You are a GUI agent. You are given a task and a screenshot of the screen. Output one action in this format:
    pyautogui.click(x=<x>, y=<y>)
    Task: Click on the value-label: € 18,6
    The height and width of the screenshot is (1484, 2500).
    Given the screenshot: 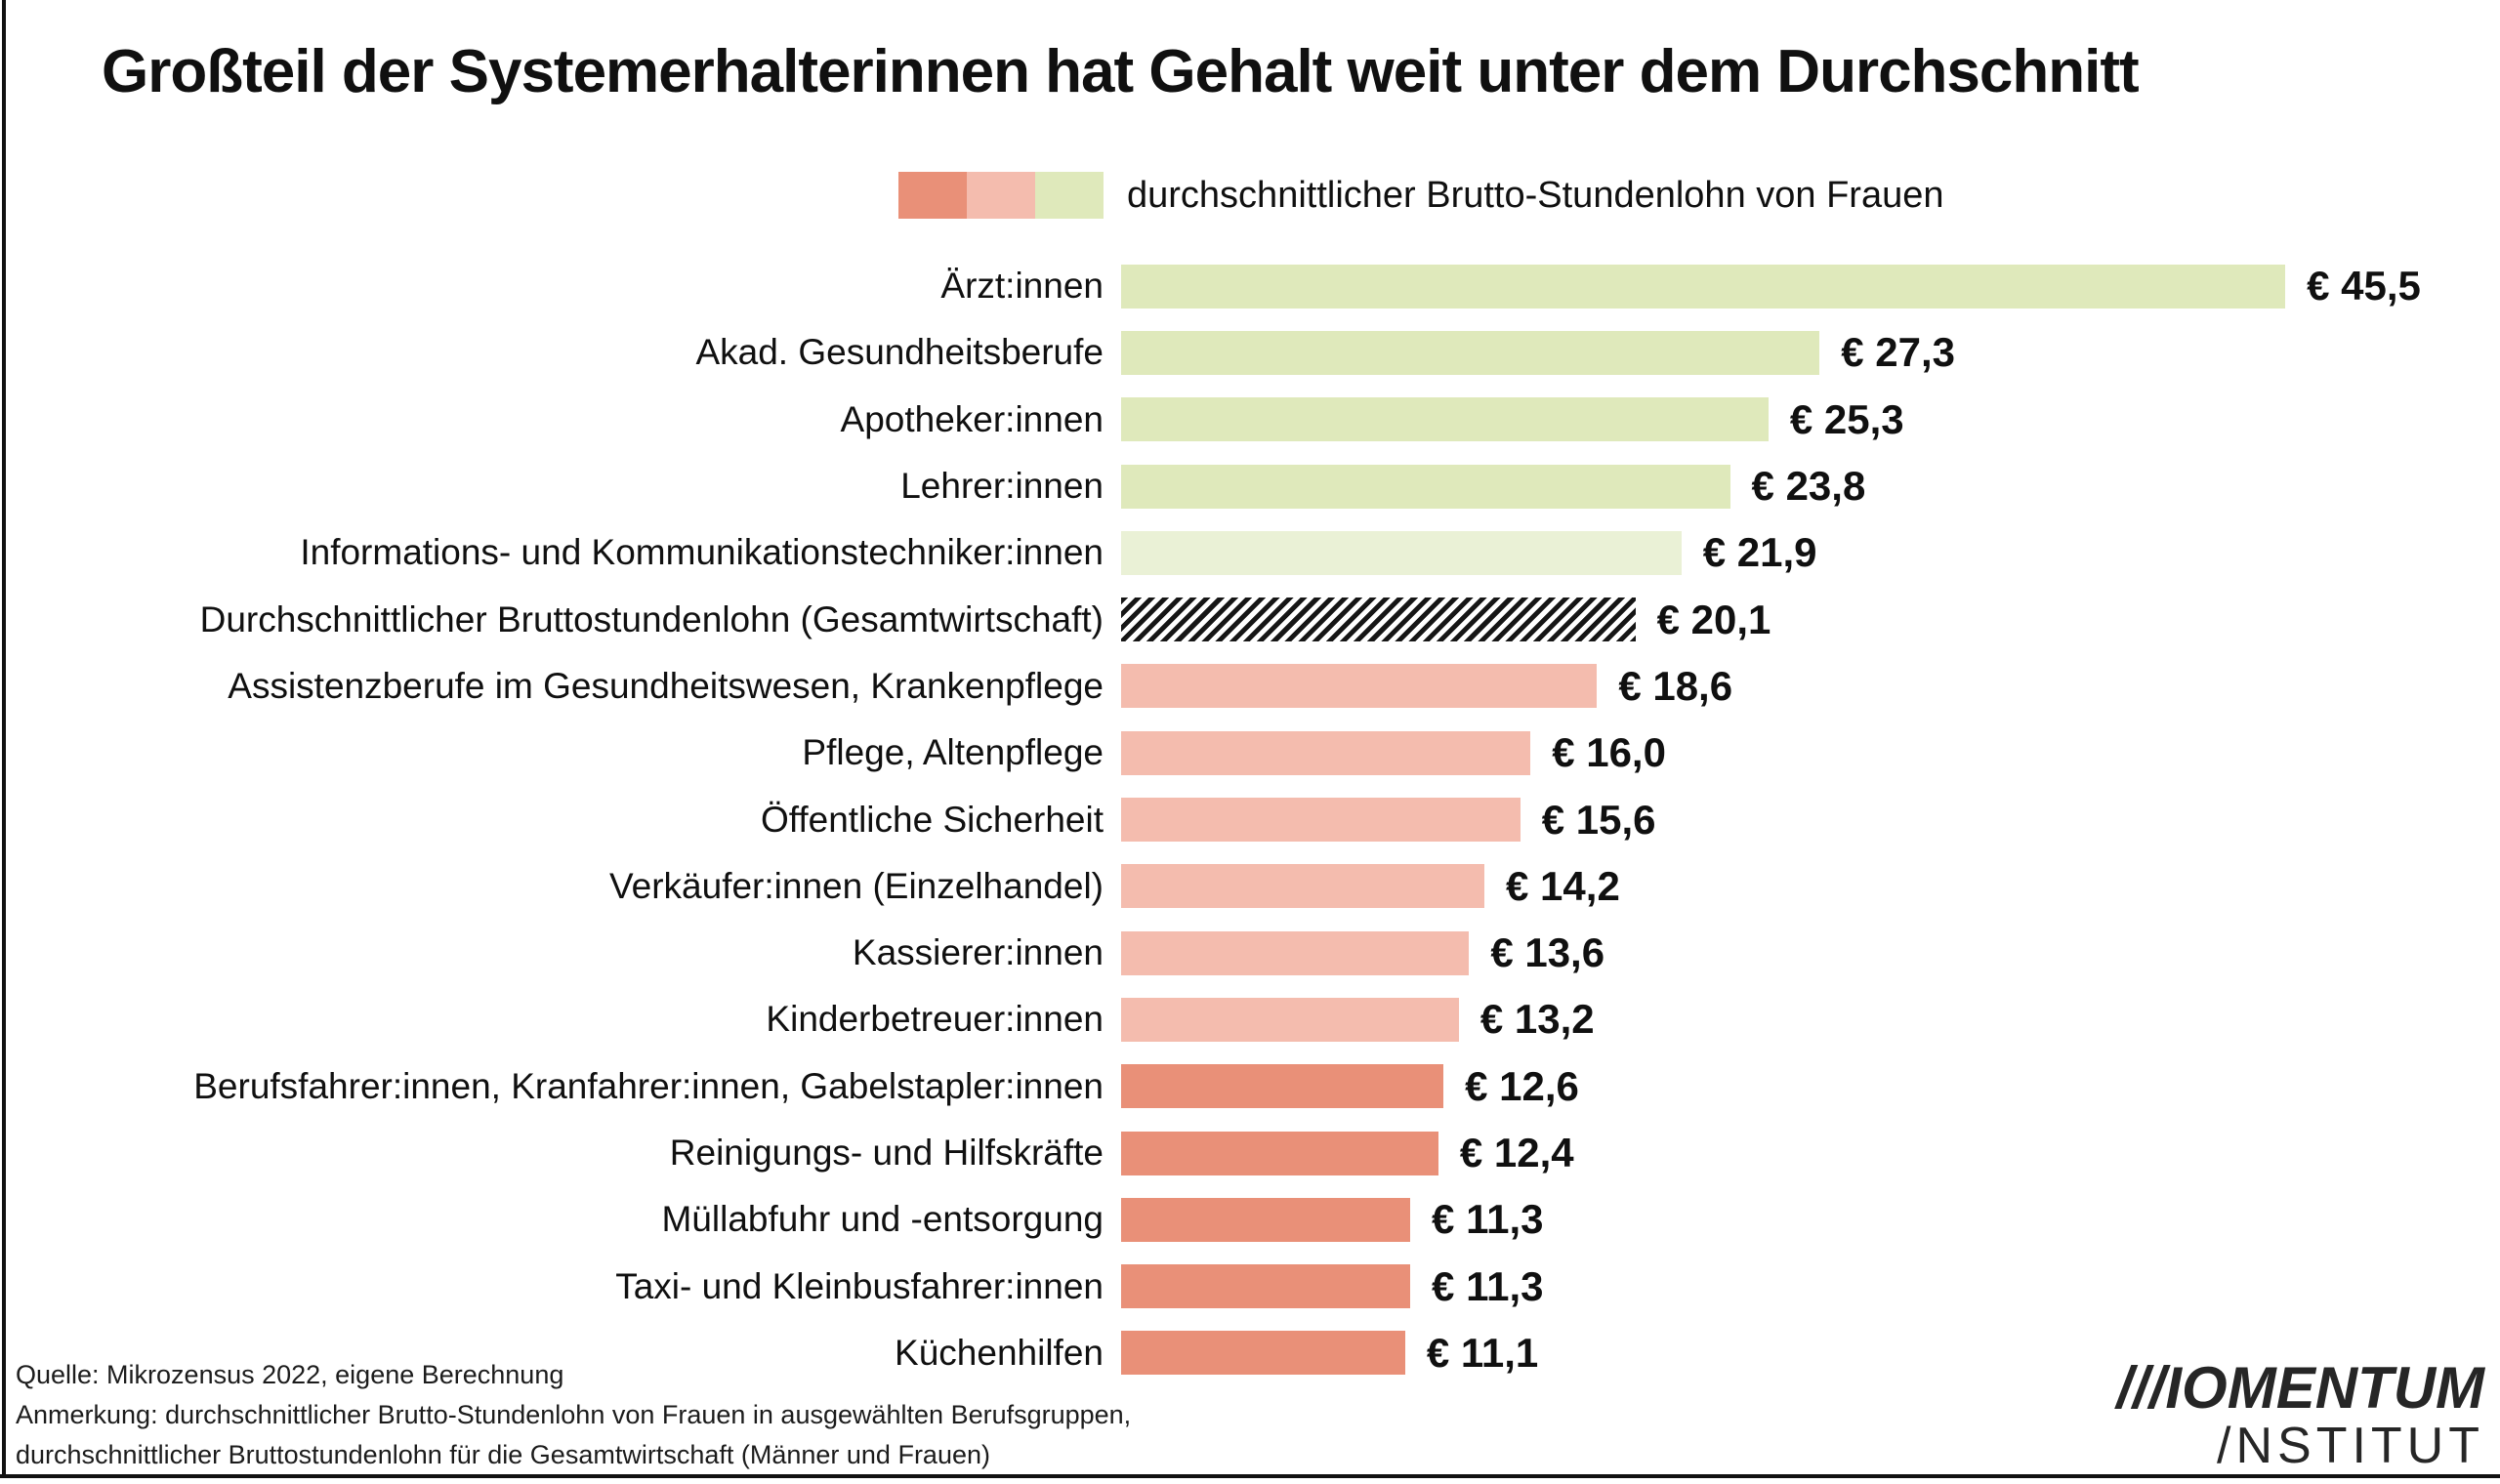 What is the action you would take?
    pyautogui.click(x=1675, y=686)
    